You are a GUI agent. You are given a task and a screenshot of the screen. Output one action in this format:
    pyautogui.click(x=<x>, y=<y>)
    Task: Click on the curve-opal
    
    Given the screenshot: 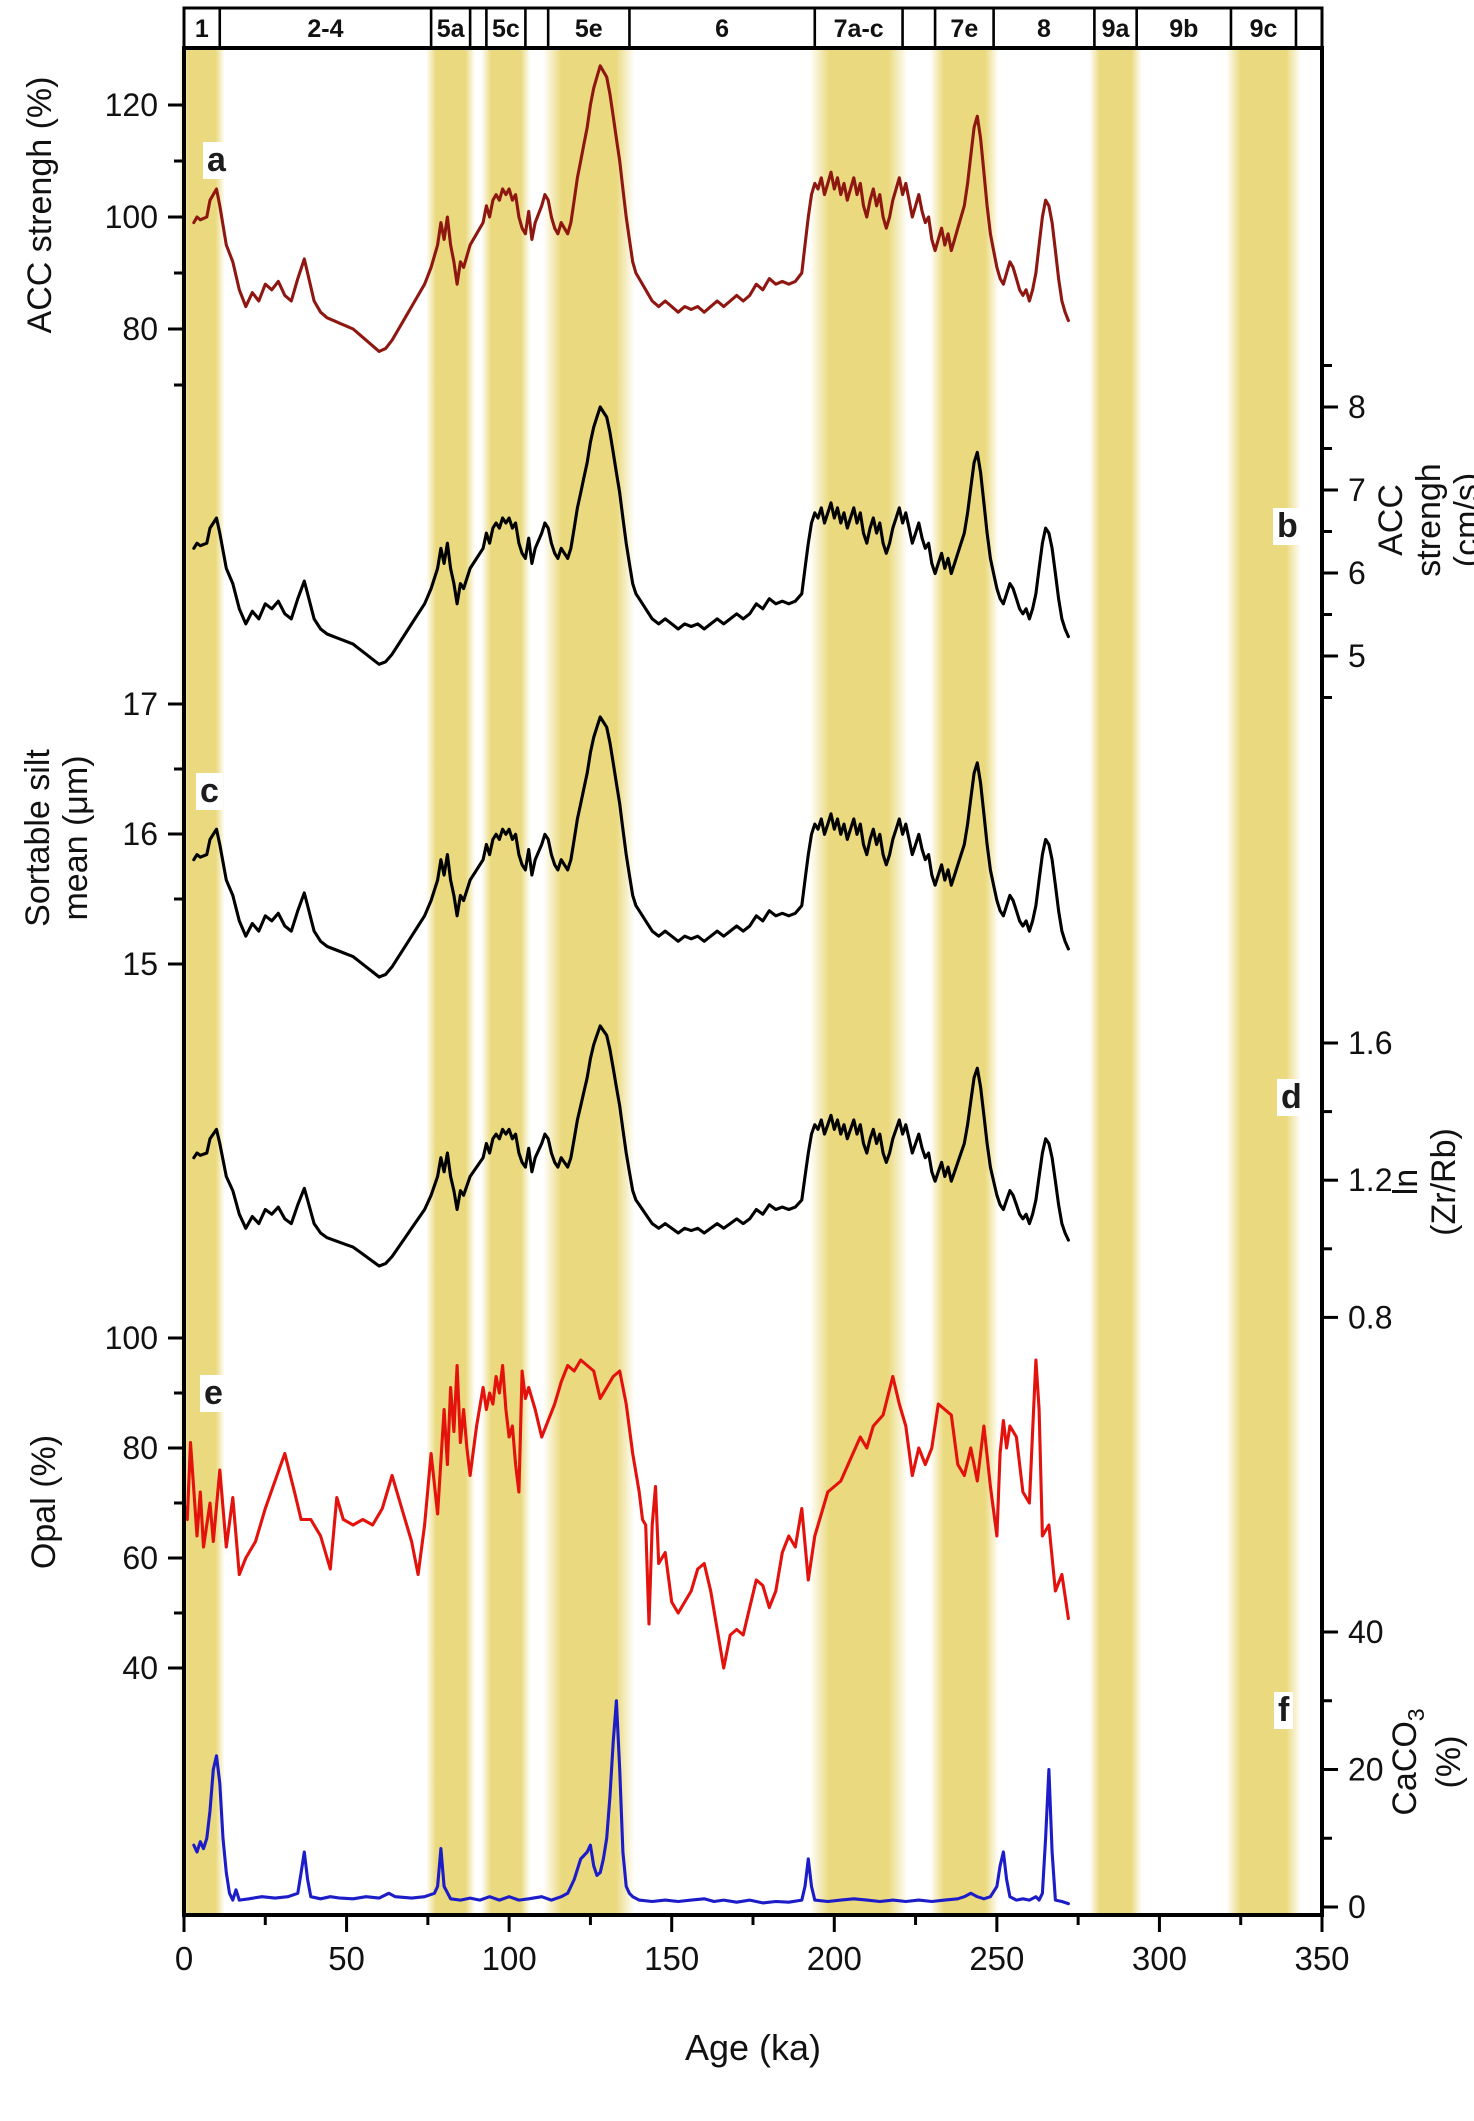 What is the action you would take?
    pyautogui.click(x=626, y=1514)
    